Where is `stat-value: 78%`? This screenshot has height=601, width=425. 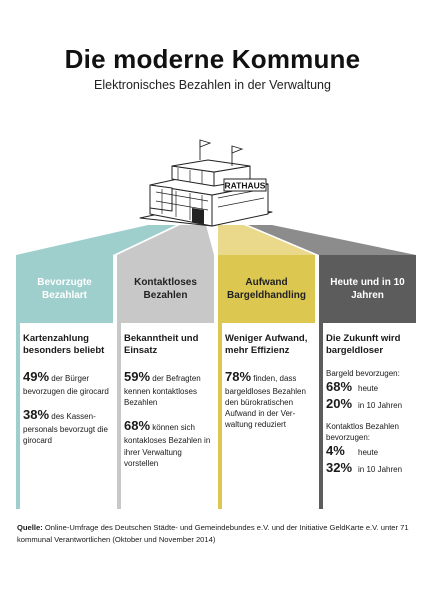
stat-value: 78% is located at coordinates (238, 376).